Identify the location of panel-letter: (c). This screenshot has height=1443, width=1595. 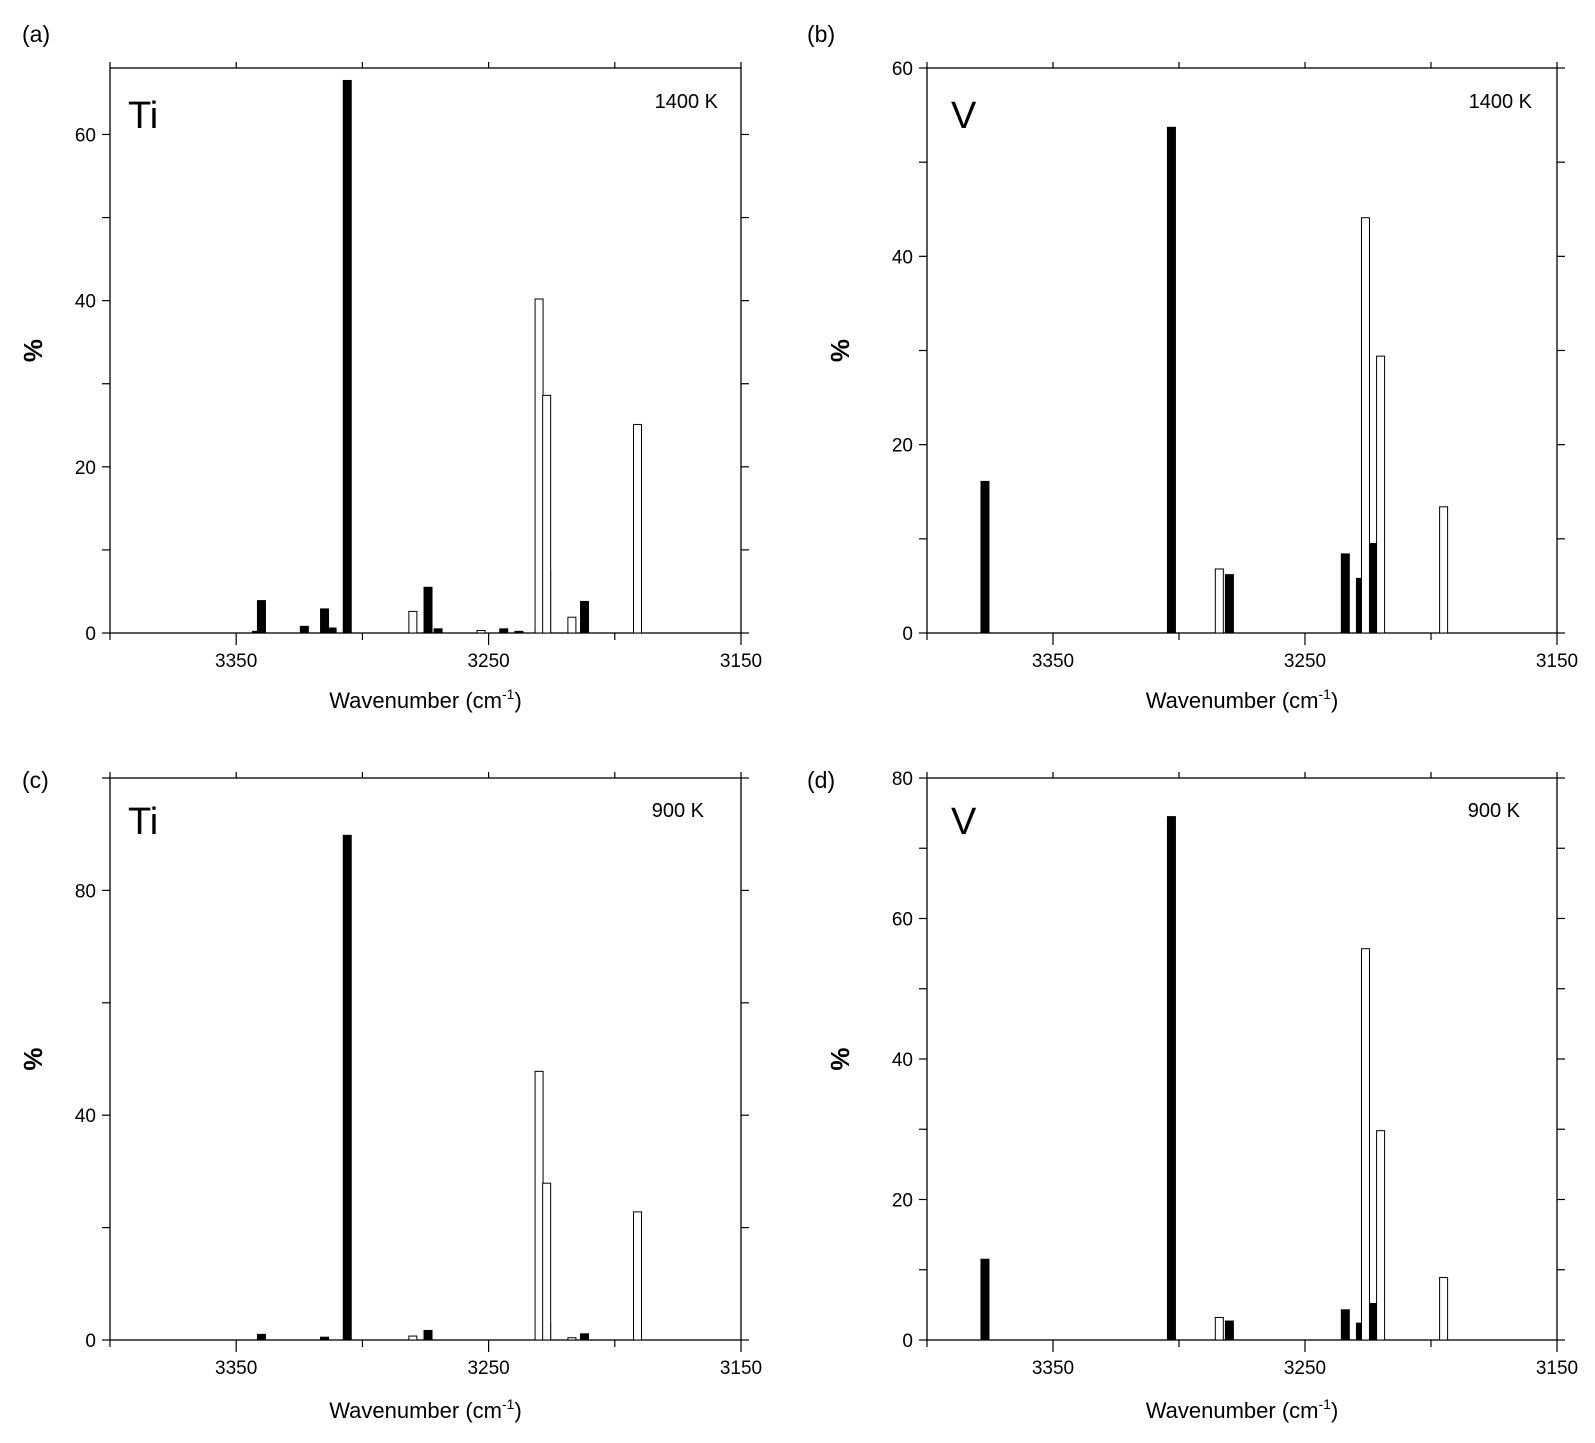
(35, 780).